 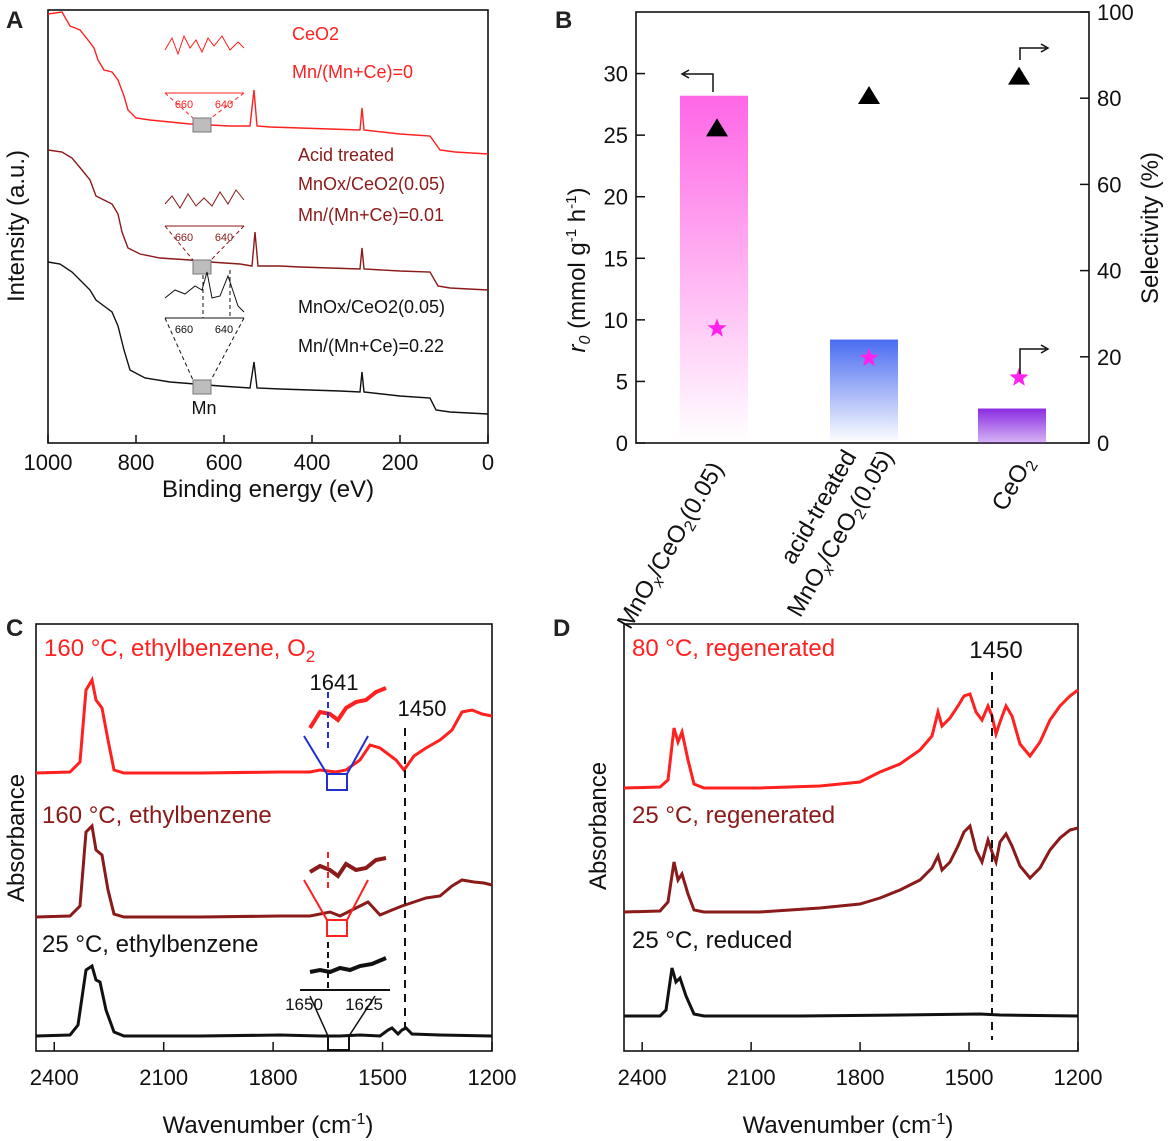 I want to click on panel-d-25c-reduced-spectrum, so click(x=851, y=992).